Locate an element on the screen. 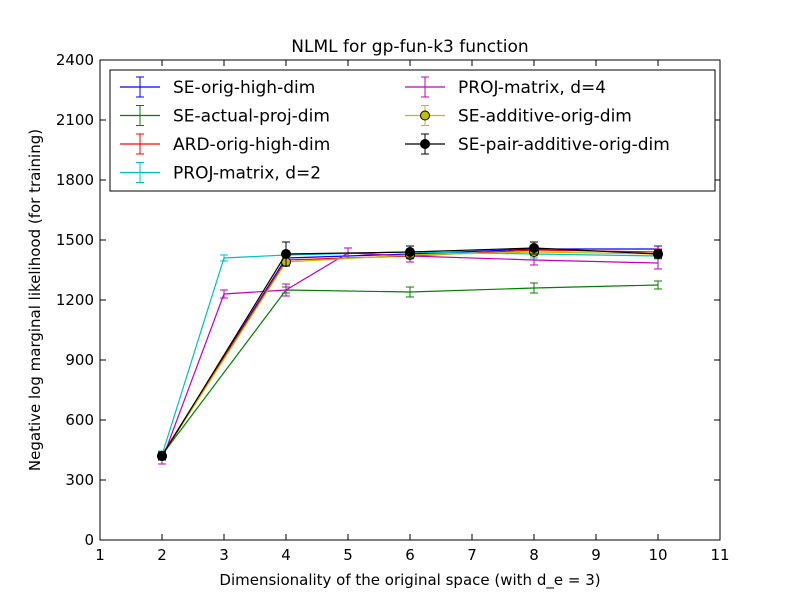  x-tick-label: 9 is located at coordinates (596, 555).